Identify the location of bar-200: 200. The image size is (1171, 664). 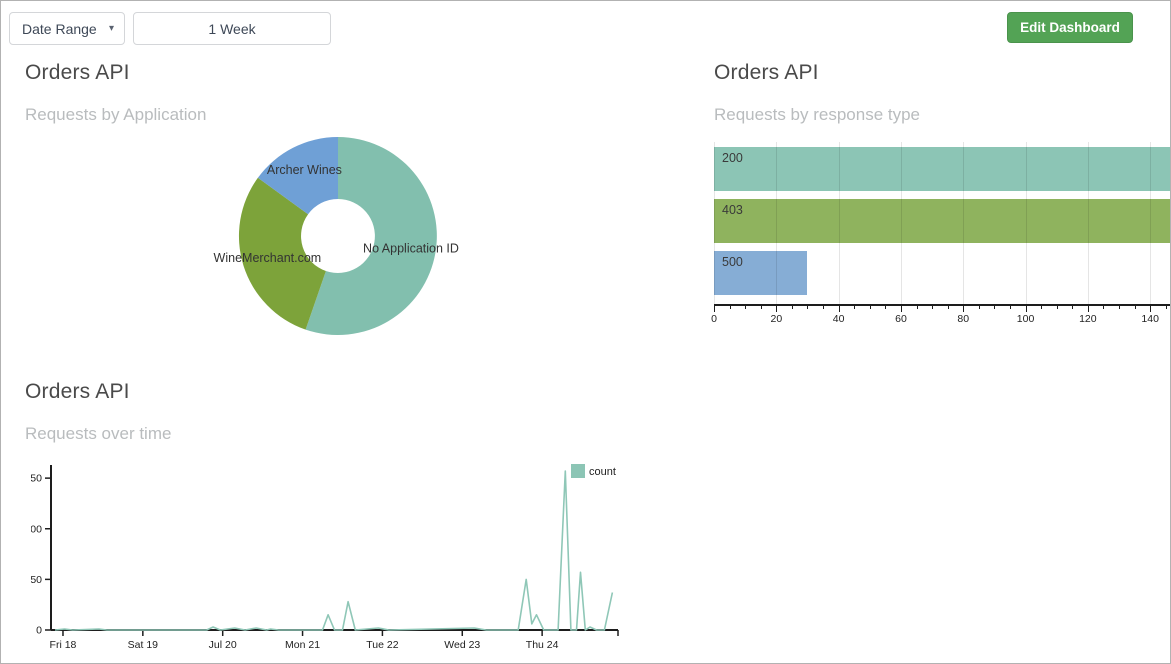
(942, 169).